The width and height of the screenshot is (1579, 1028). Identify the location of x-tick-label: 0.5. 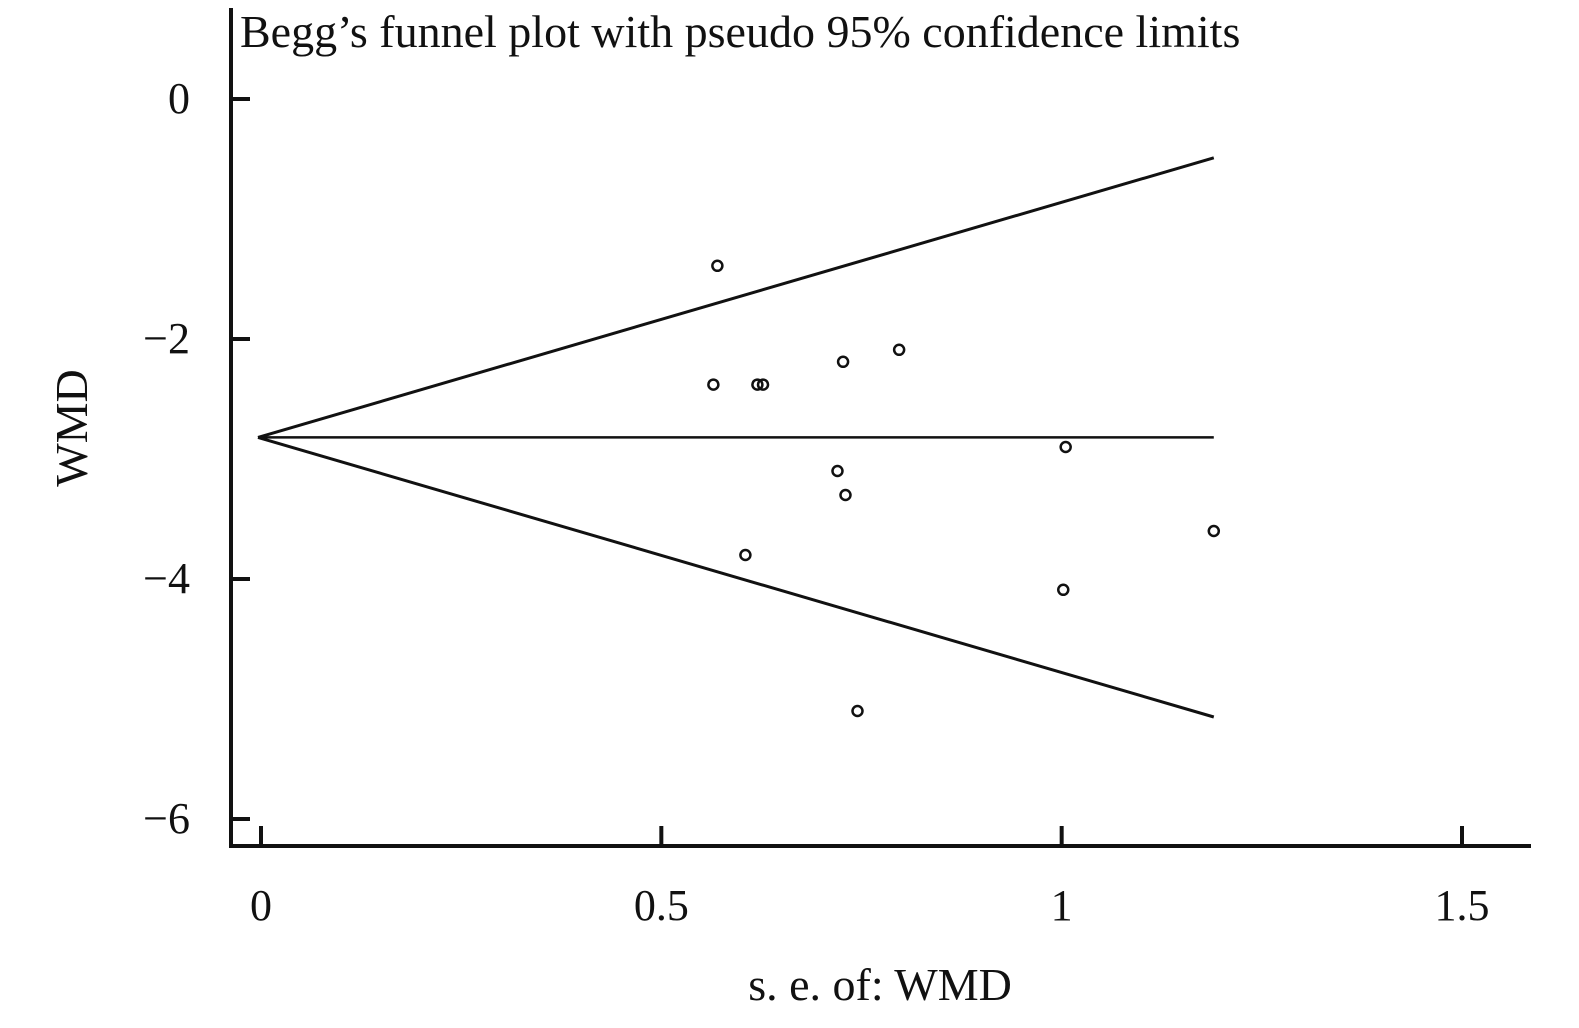
(661, 905).